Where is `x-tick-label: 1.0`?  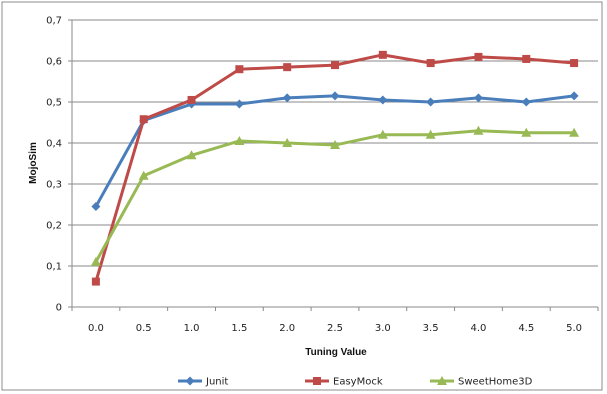 x-tick-label: 1.0 is located at coordinates (192, 328).